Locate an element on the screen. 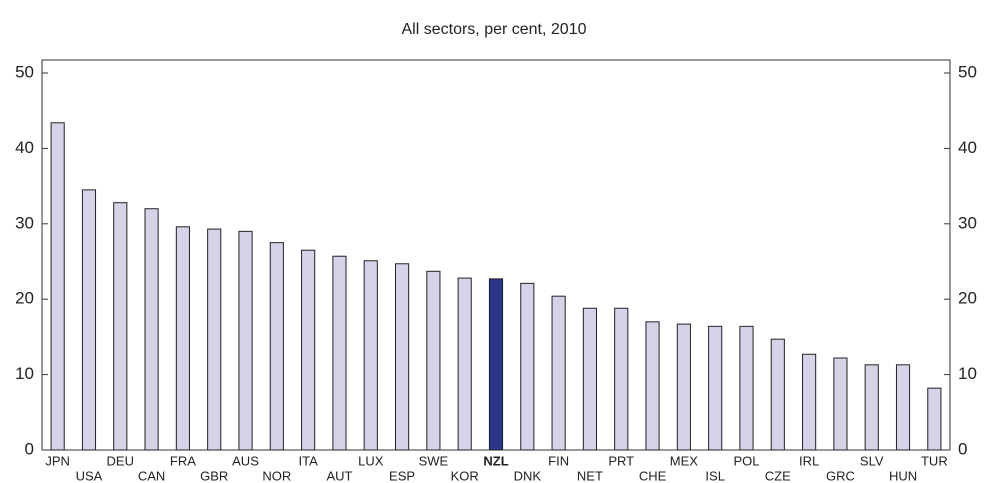  x-tick-label: HUN is located at coordinates (903, 475).